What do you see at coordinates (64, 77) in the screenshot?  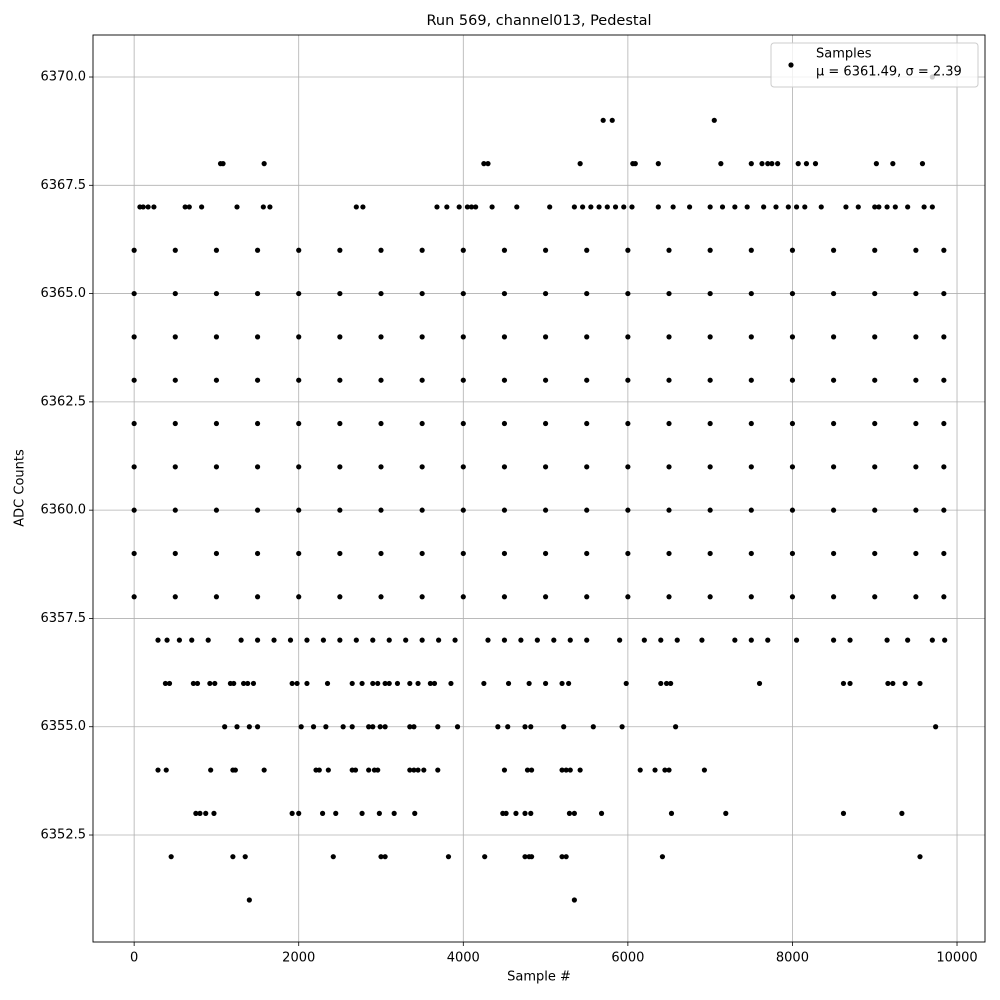 I see `y-tick-label: 6370.0` at bounding box center [64, 77].